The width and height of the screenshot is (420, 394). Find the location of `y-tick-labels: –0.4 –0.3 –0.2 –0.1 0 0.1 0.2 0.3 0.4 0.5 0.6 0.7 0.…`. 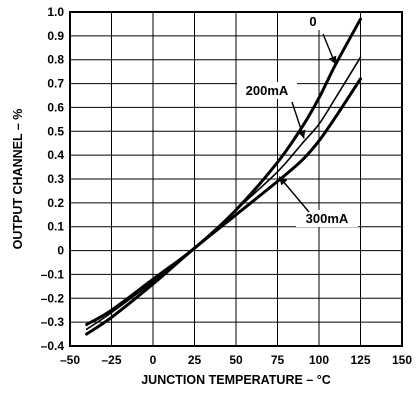

y-tick-labels: –0.4 –0.3 –0.2 –0.1 0 0.1 0.2 0.3 0.4 0.5 0.6 0.7 0.… is located at coordinates (53, 179).